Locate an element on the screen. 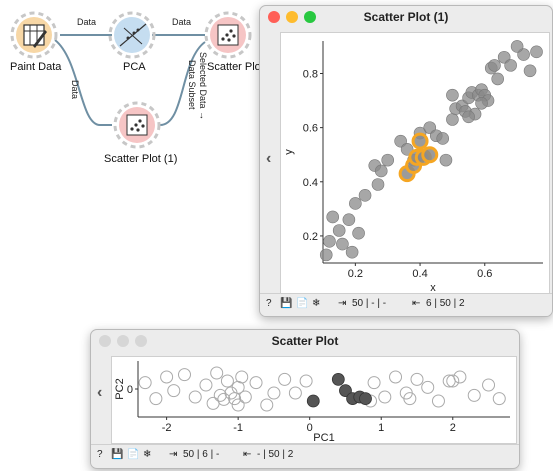 This screenshot has width=553, height=471. x-tick-label: -1 is located at coordinates (238, 428).